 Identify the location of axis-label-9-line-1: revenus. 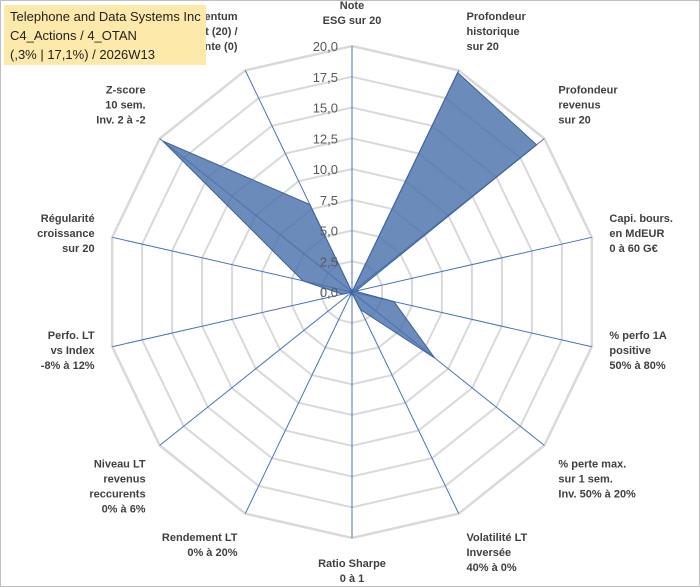
(124, 480).